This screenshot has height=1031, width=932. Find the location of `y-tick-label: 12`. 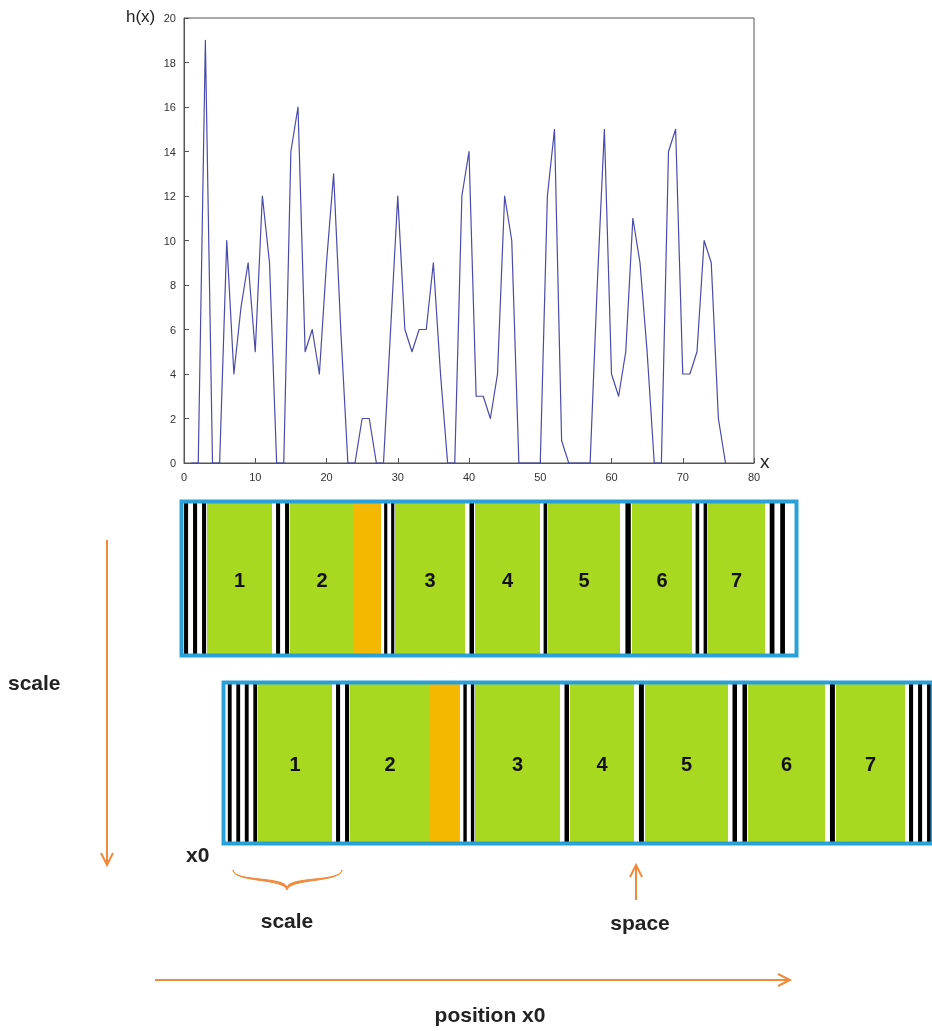

y-tick-label: 12 is located at coordinates (169, 196).